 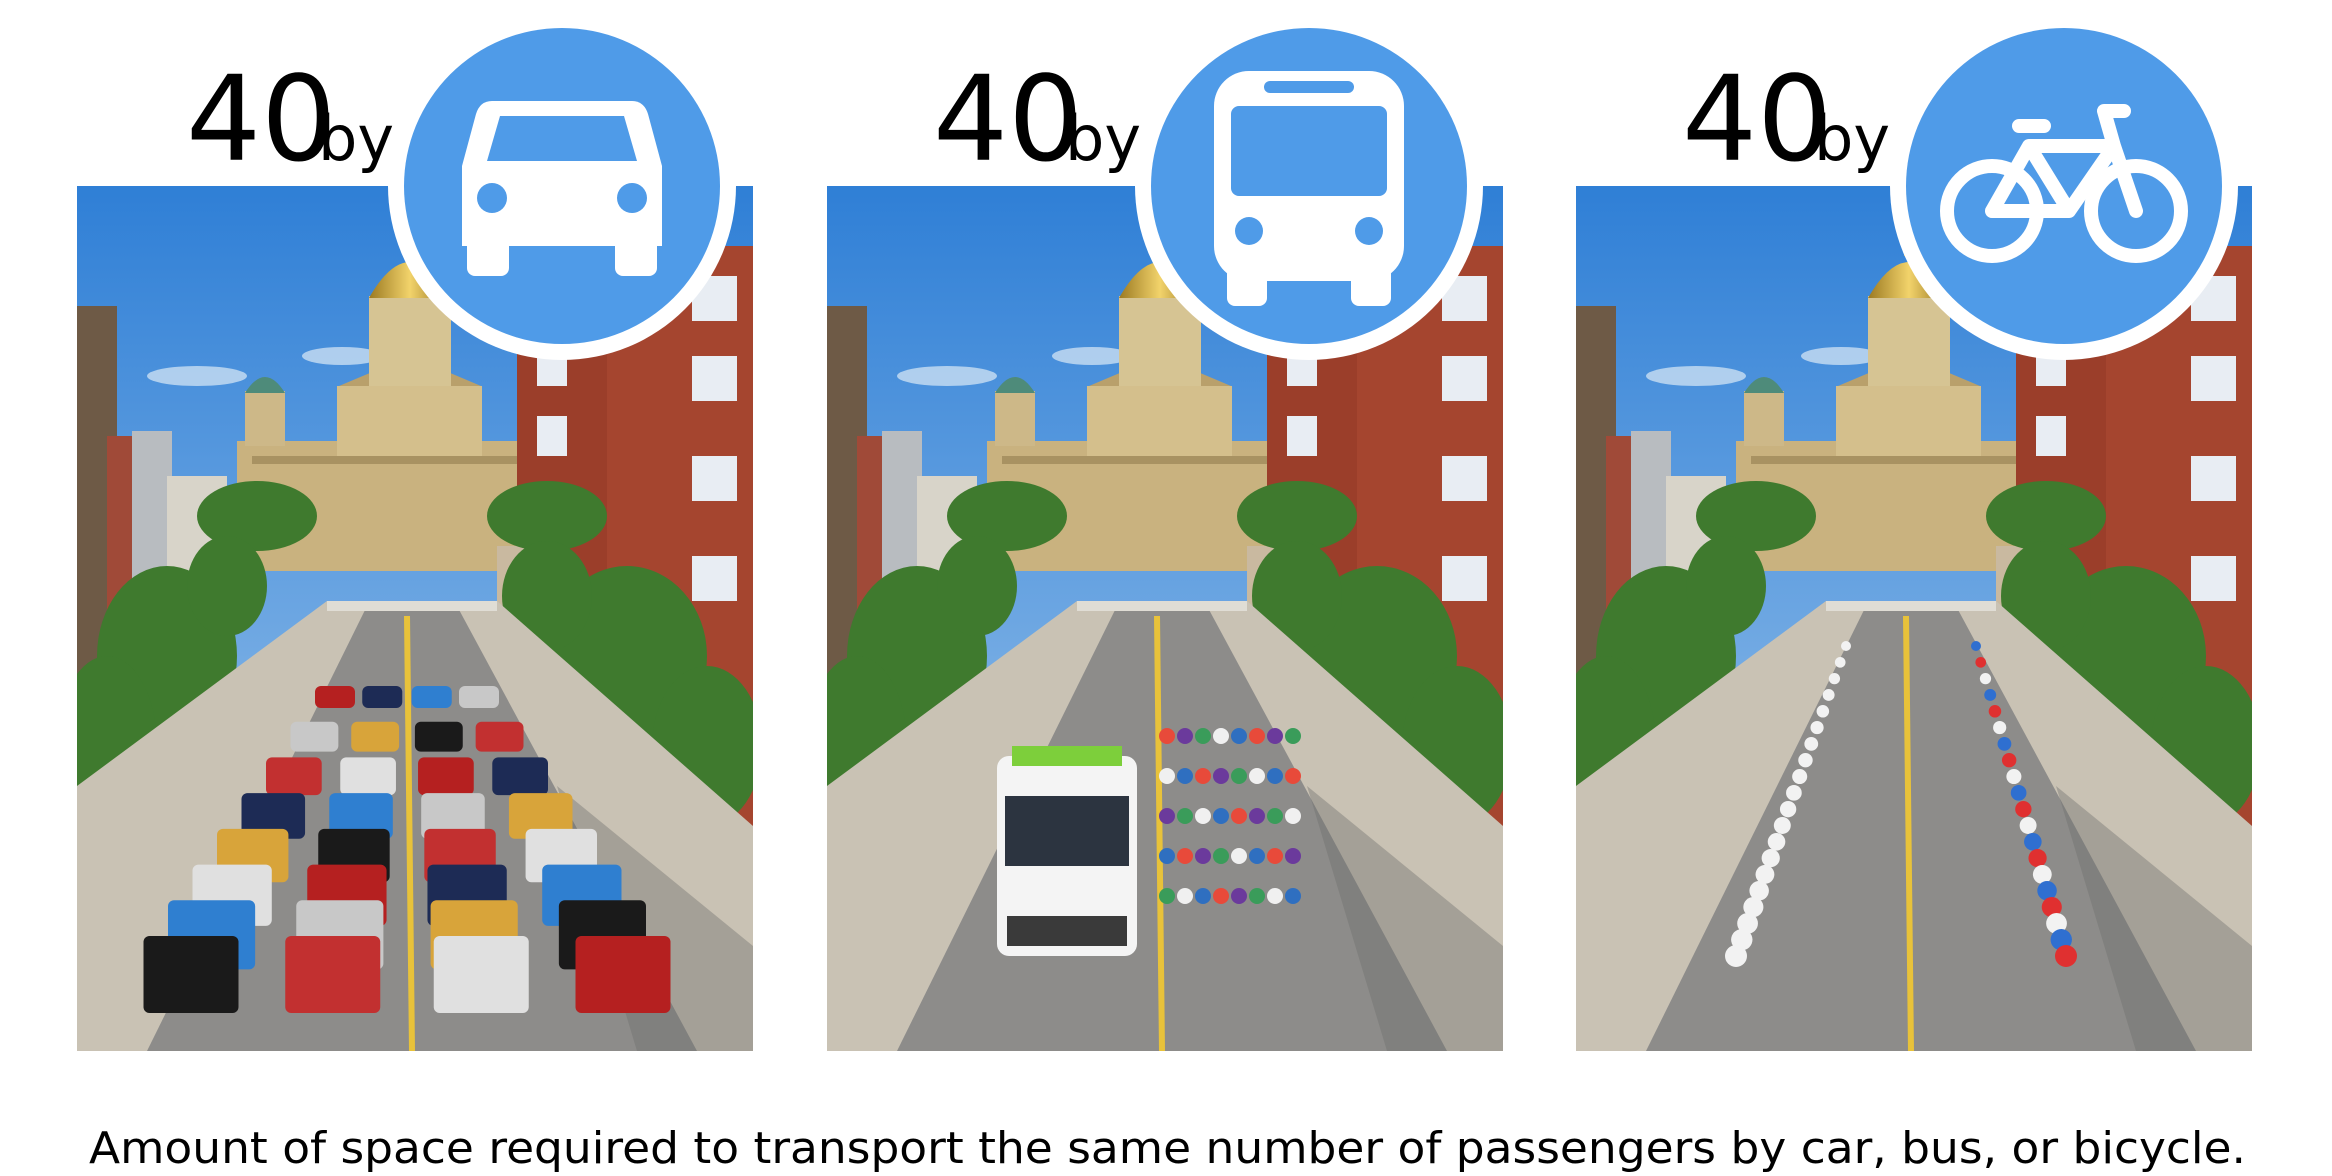 I want to click on bikes-overlay, so click(x=1901, y=804).